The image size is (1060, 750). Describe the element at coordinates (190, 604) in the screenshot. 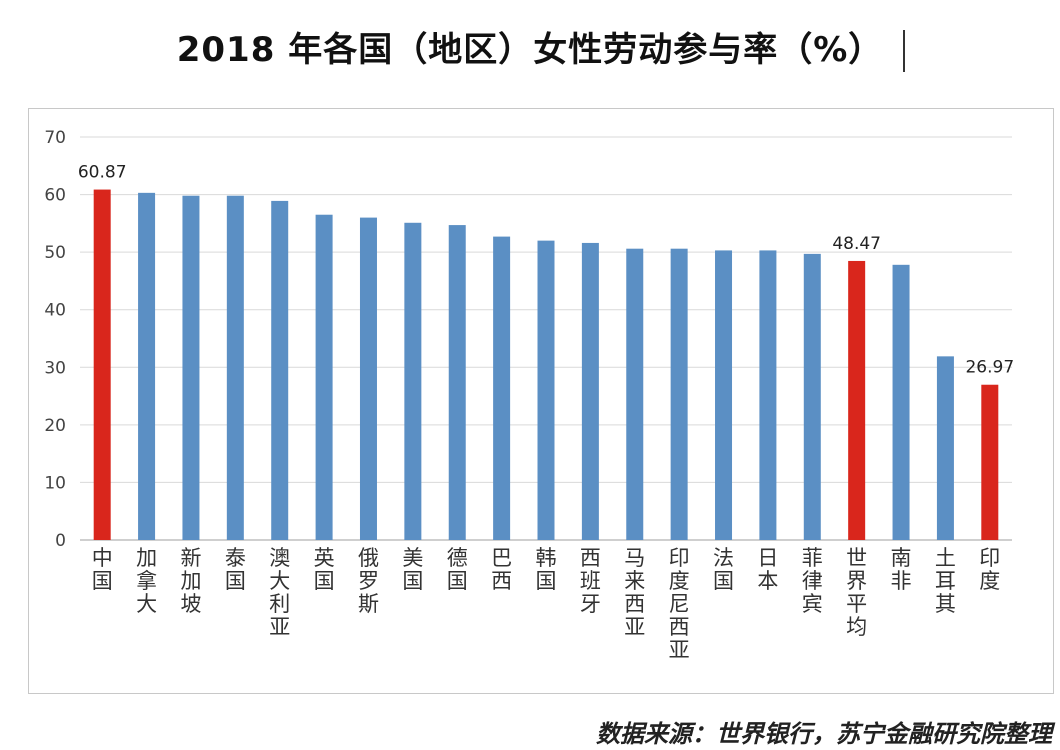

I see `x-tick-label-char: 坡` at that location.